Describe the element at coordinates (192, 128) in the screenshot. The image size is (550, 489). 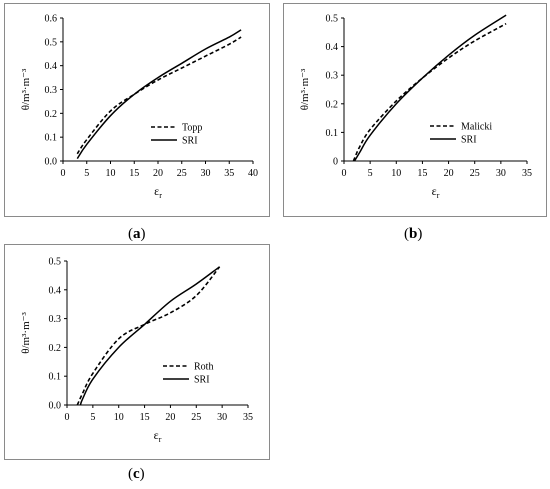
I see `legend-label-topp-a: Topp` at that location.